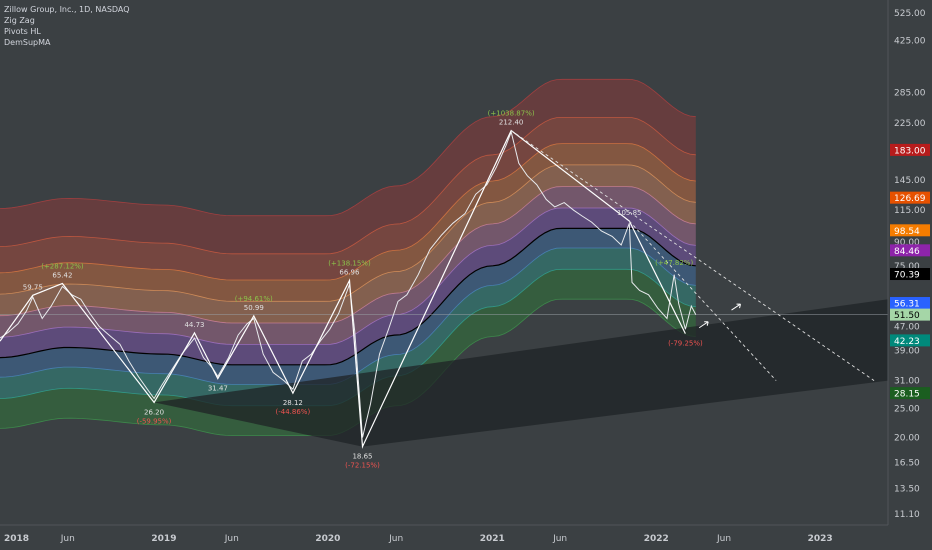 The height and width of the screenshot is (550, 932). What do you see at coordinates (907, 276) in the screenshot?
I see `price-badge-label: 70.39` at bounding box center [907, 276].